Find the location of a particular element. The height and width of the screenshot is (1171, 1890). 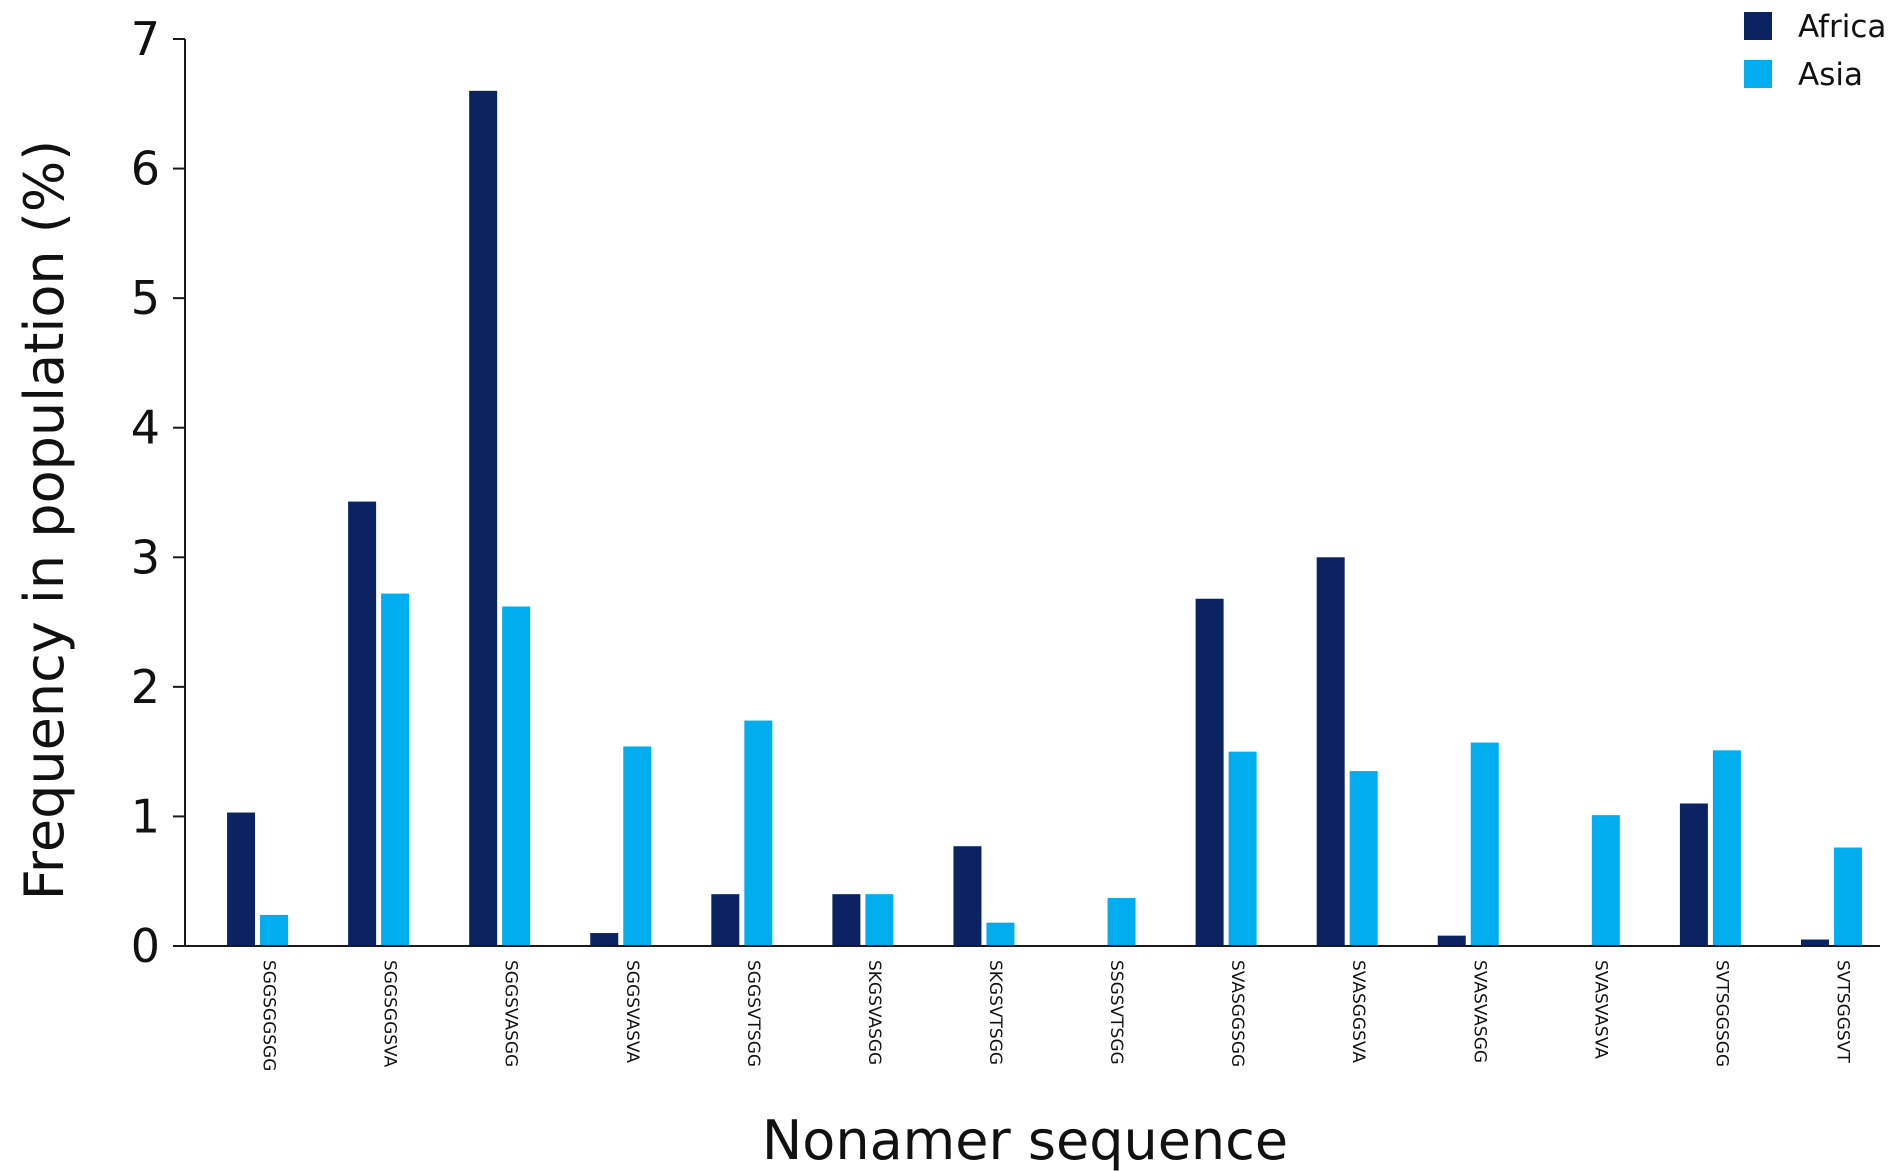

x-tick-label: SGGSVTSGG is located at coordinates (753, 1013).